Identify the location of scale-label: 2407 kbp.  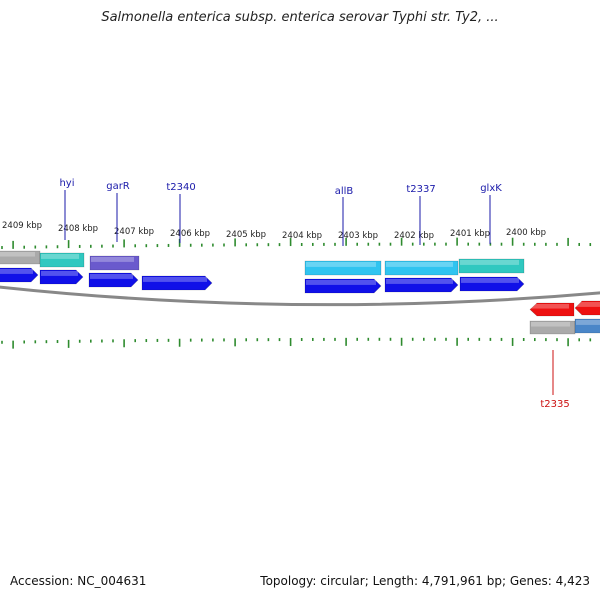
(134, 232).